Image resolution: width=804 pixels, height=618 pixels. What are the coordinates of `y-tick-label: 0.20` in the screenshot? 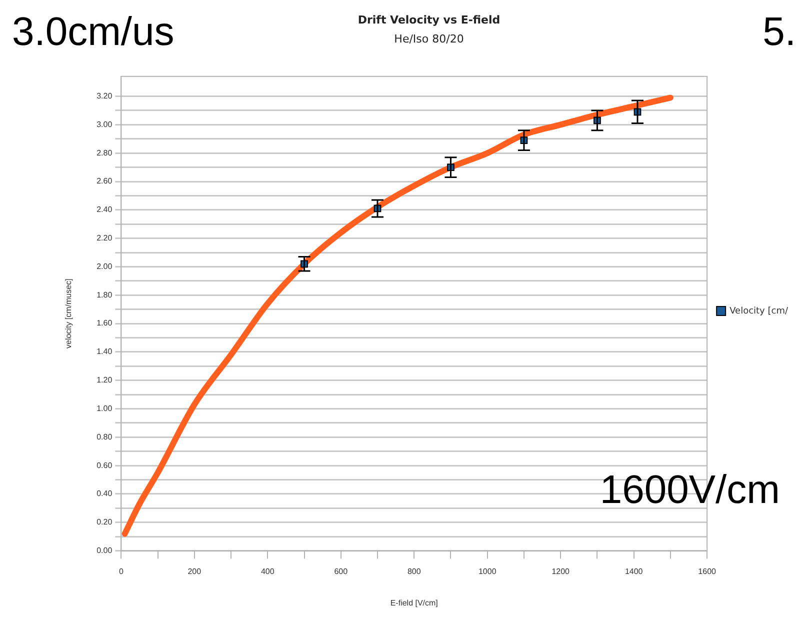 It's located at (104, 522).